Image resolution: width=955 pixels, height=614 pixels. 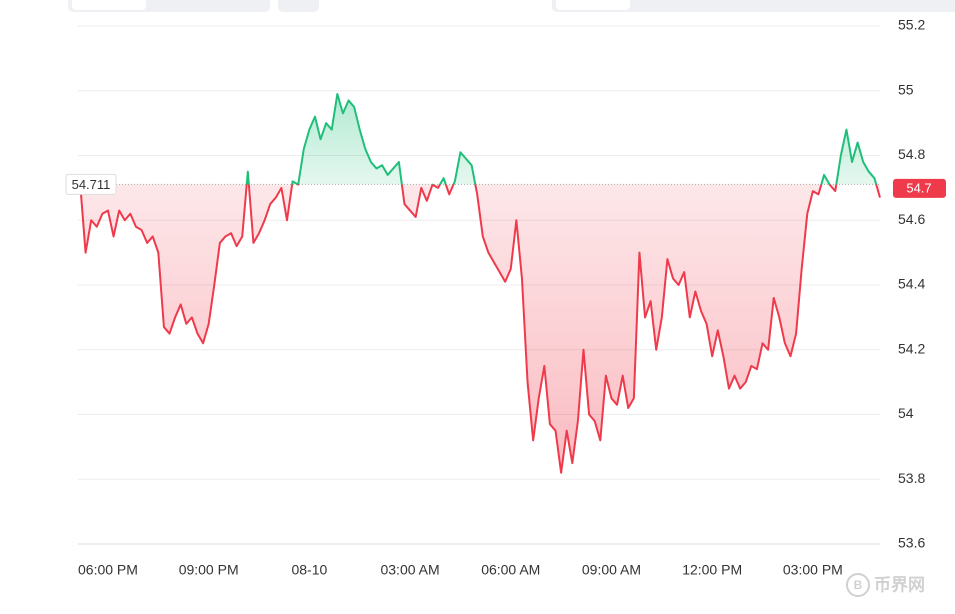 I want to click on y-tick-label: 54.2, so click(x=911, y=348).